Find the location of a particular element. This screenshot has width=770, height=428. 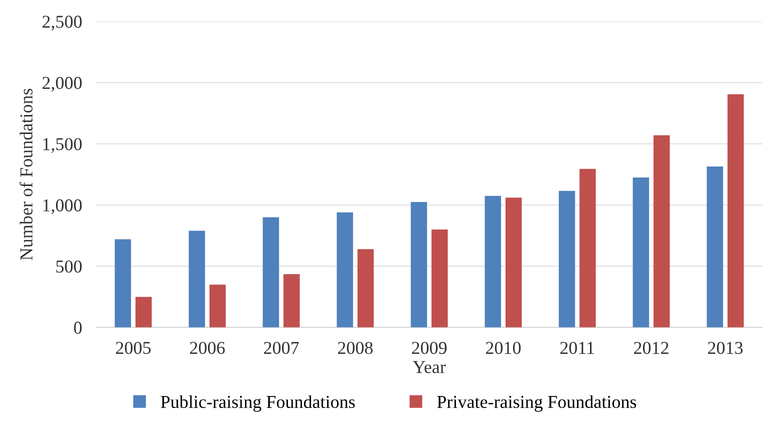

x-tick-label: 2005 is located at coordinates (133, 348).